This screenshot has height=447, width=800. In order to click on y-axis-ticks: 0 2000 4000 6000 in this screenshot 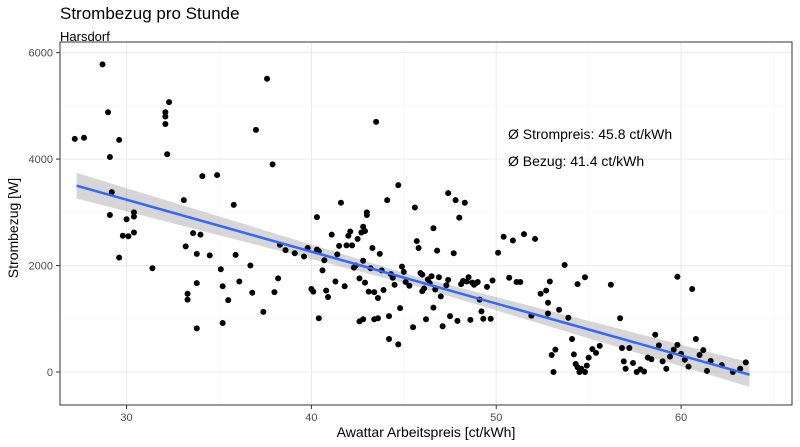, I will do `click(44, 213)`.